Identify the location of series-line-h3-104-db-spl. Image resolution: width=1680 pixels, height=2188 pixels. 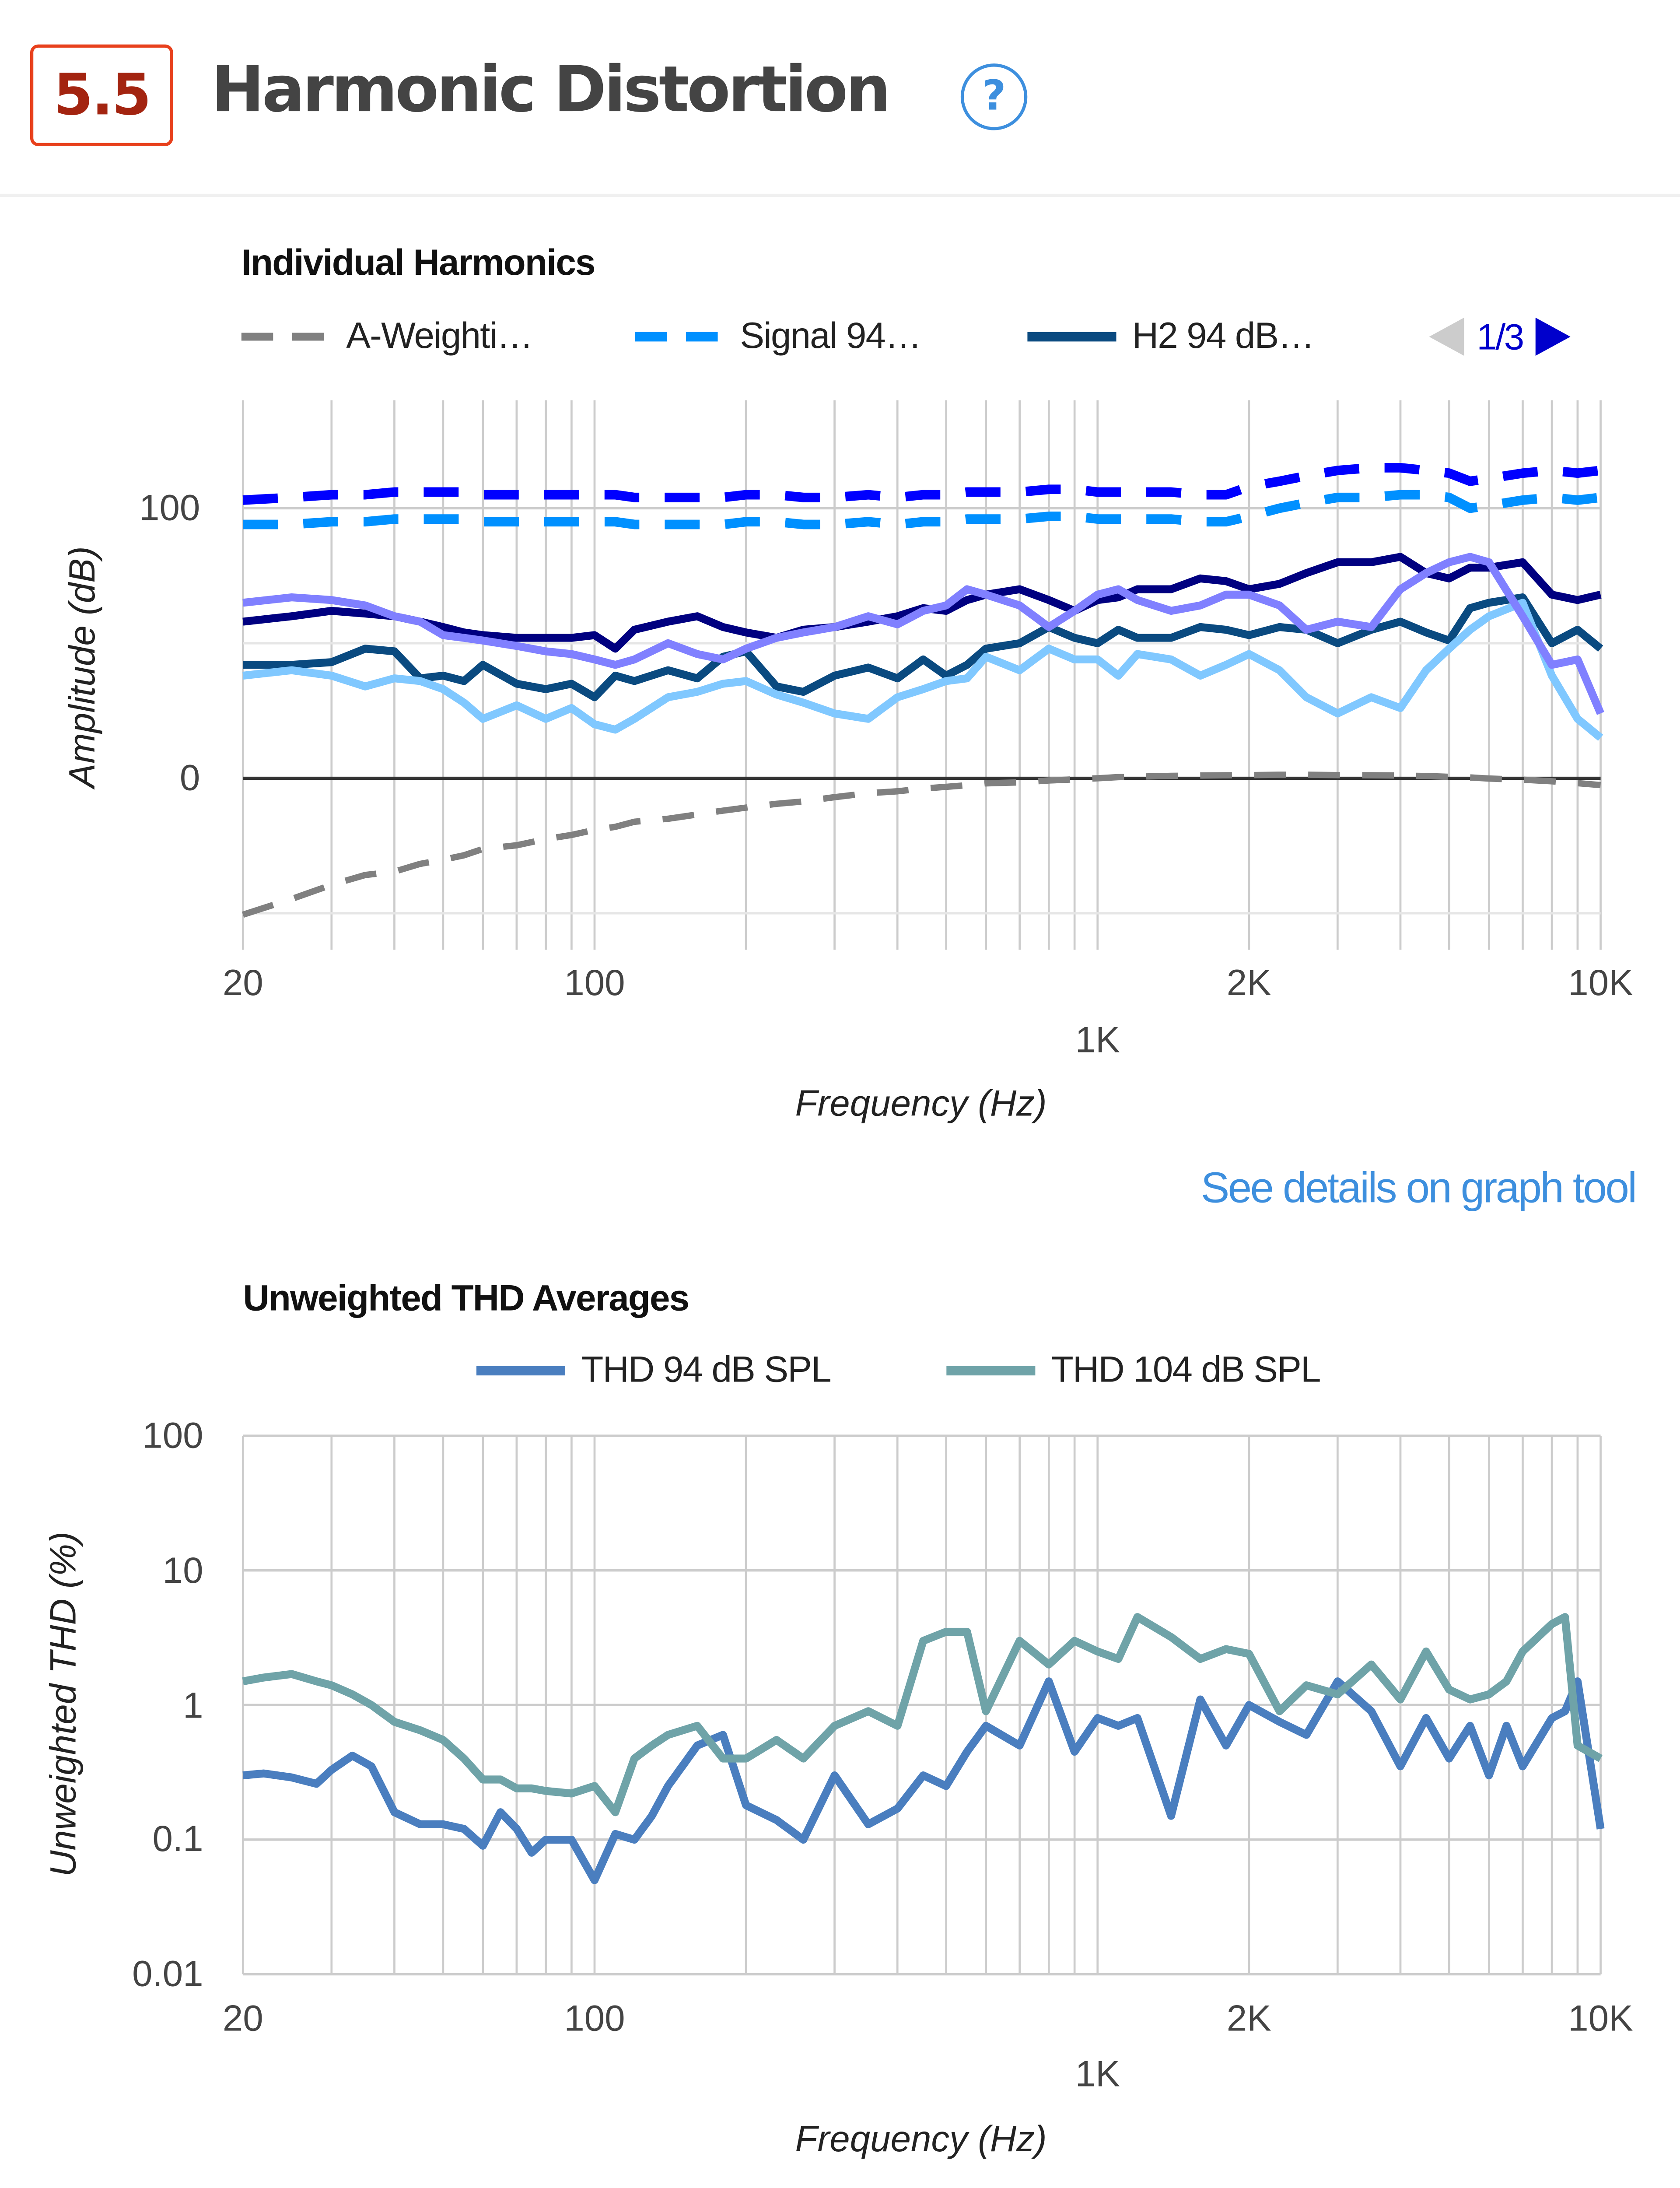
(923, 634).